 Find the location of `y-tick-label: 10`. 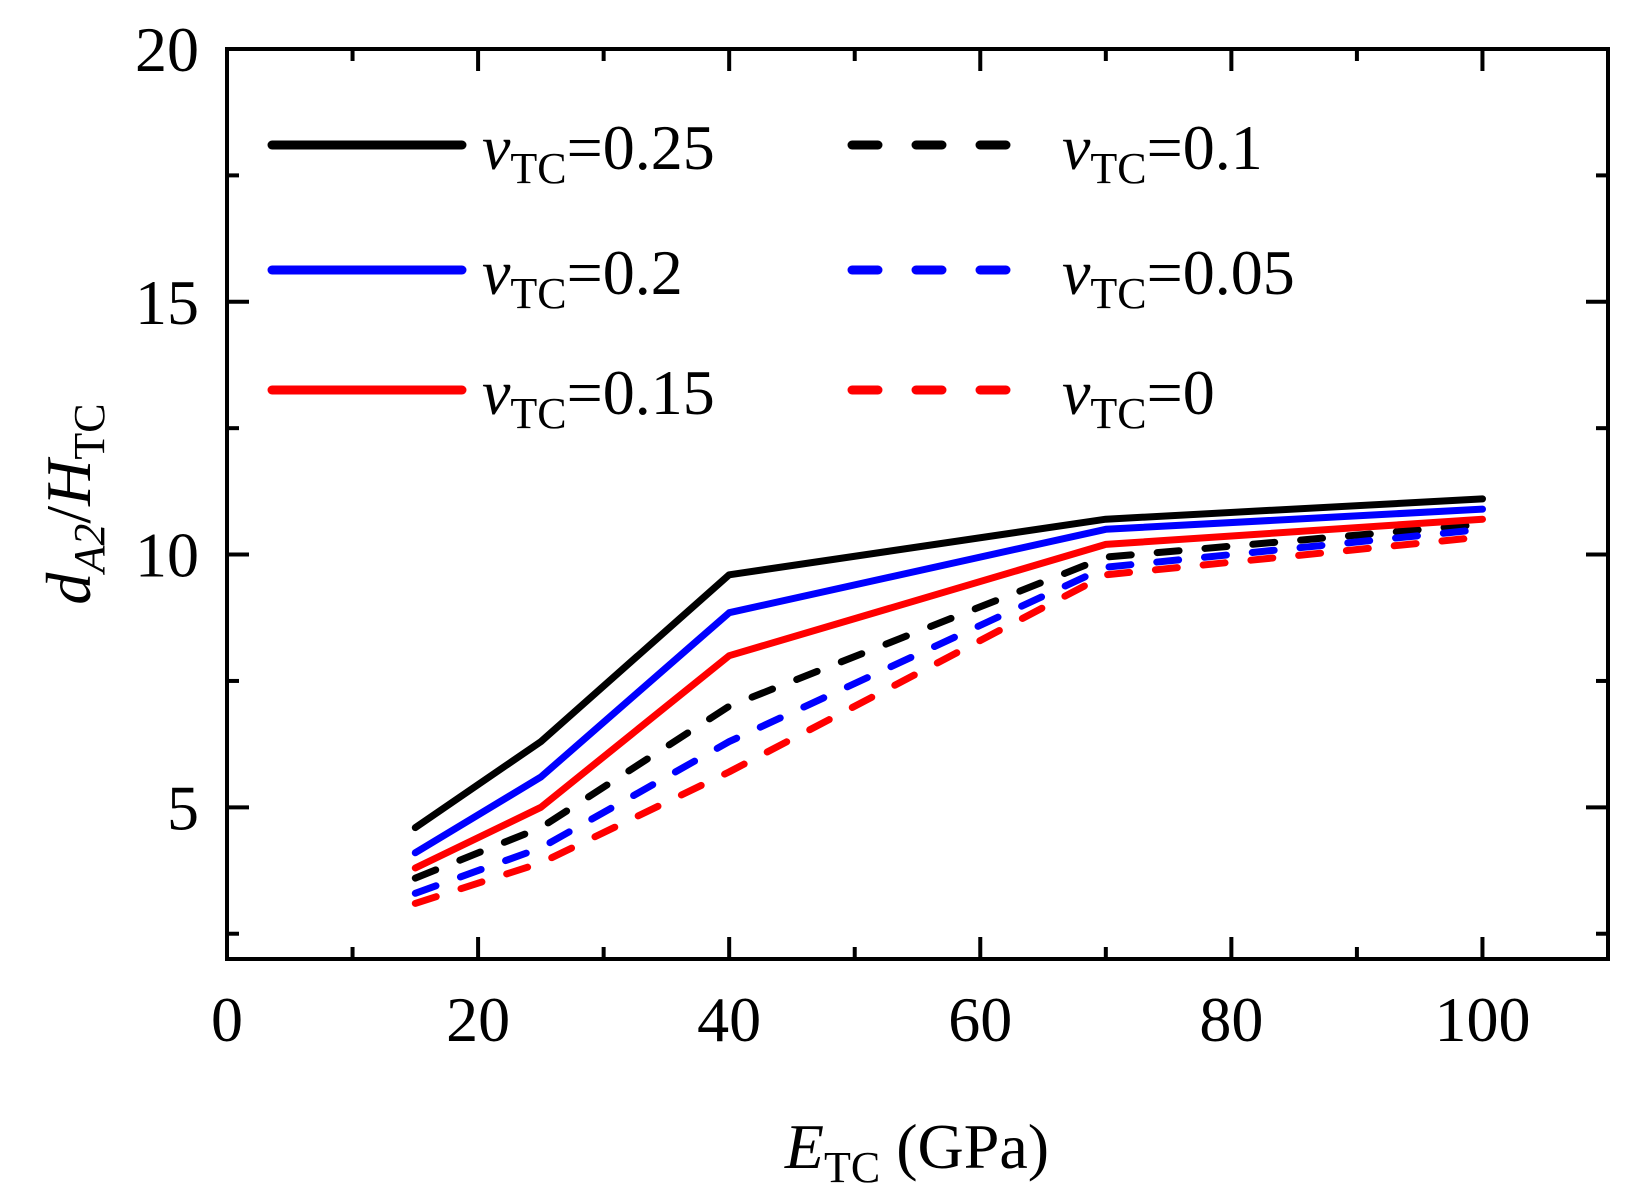

y-tick-label: 10 is located at coordinates (167, 555).